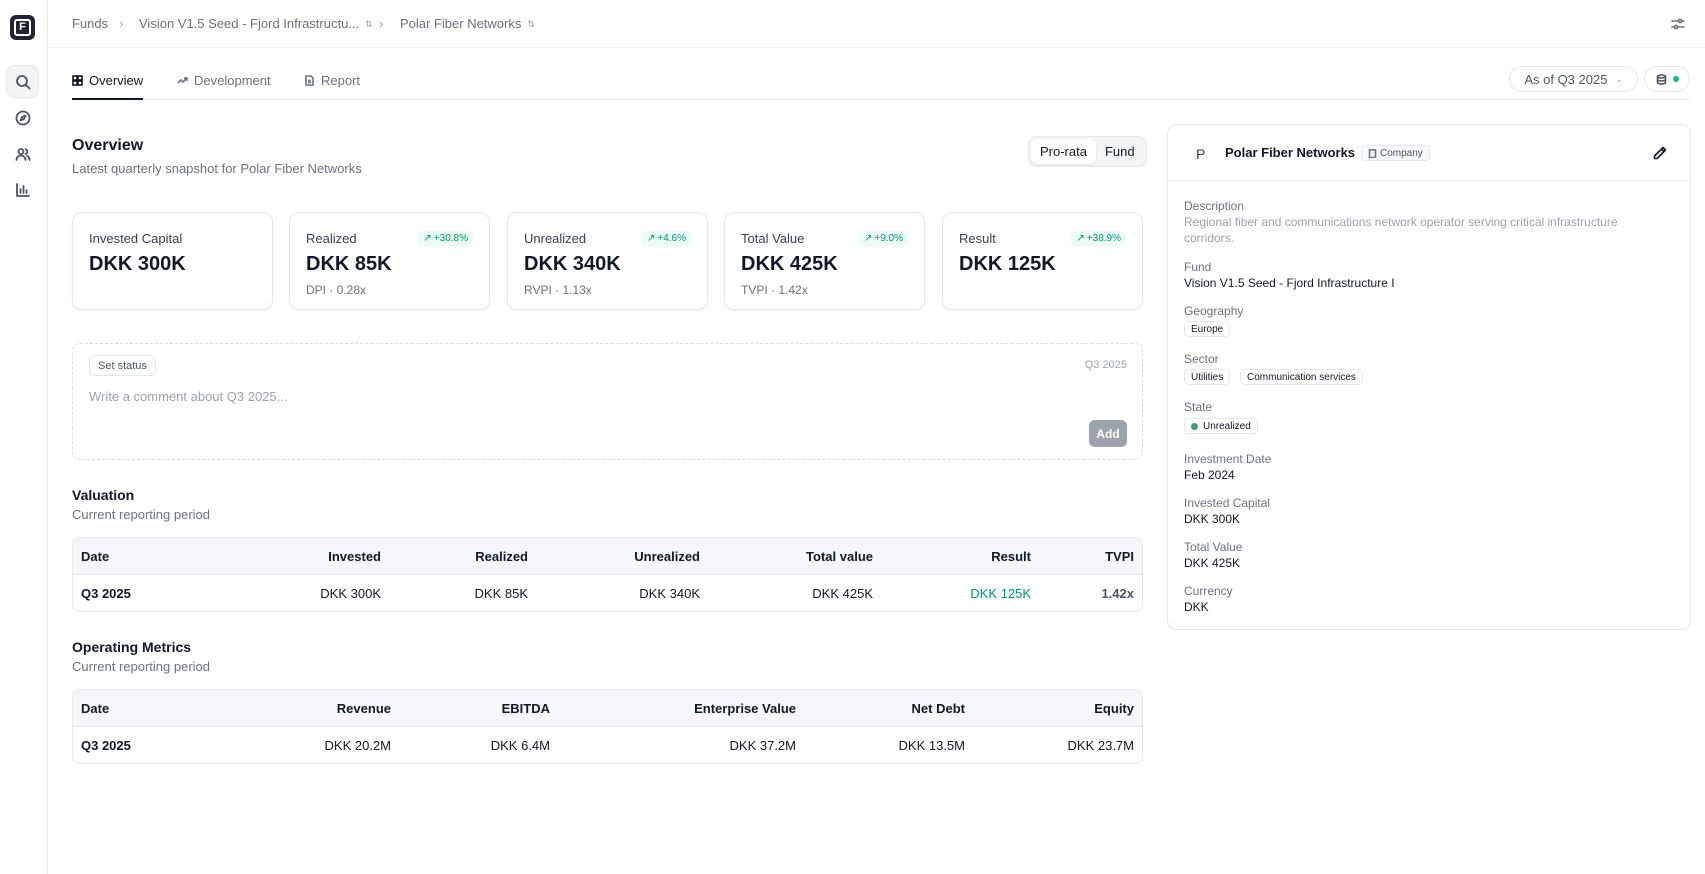  I want to click on users-icon, so click(22, 153).